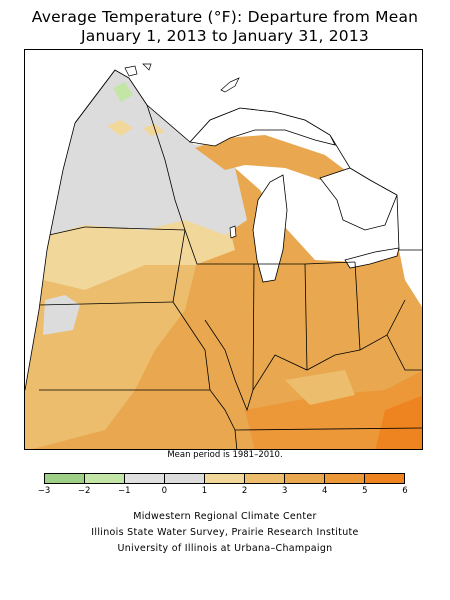 This screenshot has height=600, width=450. I want to click on credit-line-1: Midwestern Regional Climate Center, so click(225, 516).